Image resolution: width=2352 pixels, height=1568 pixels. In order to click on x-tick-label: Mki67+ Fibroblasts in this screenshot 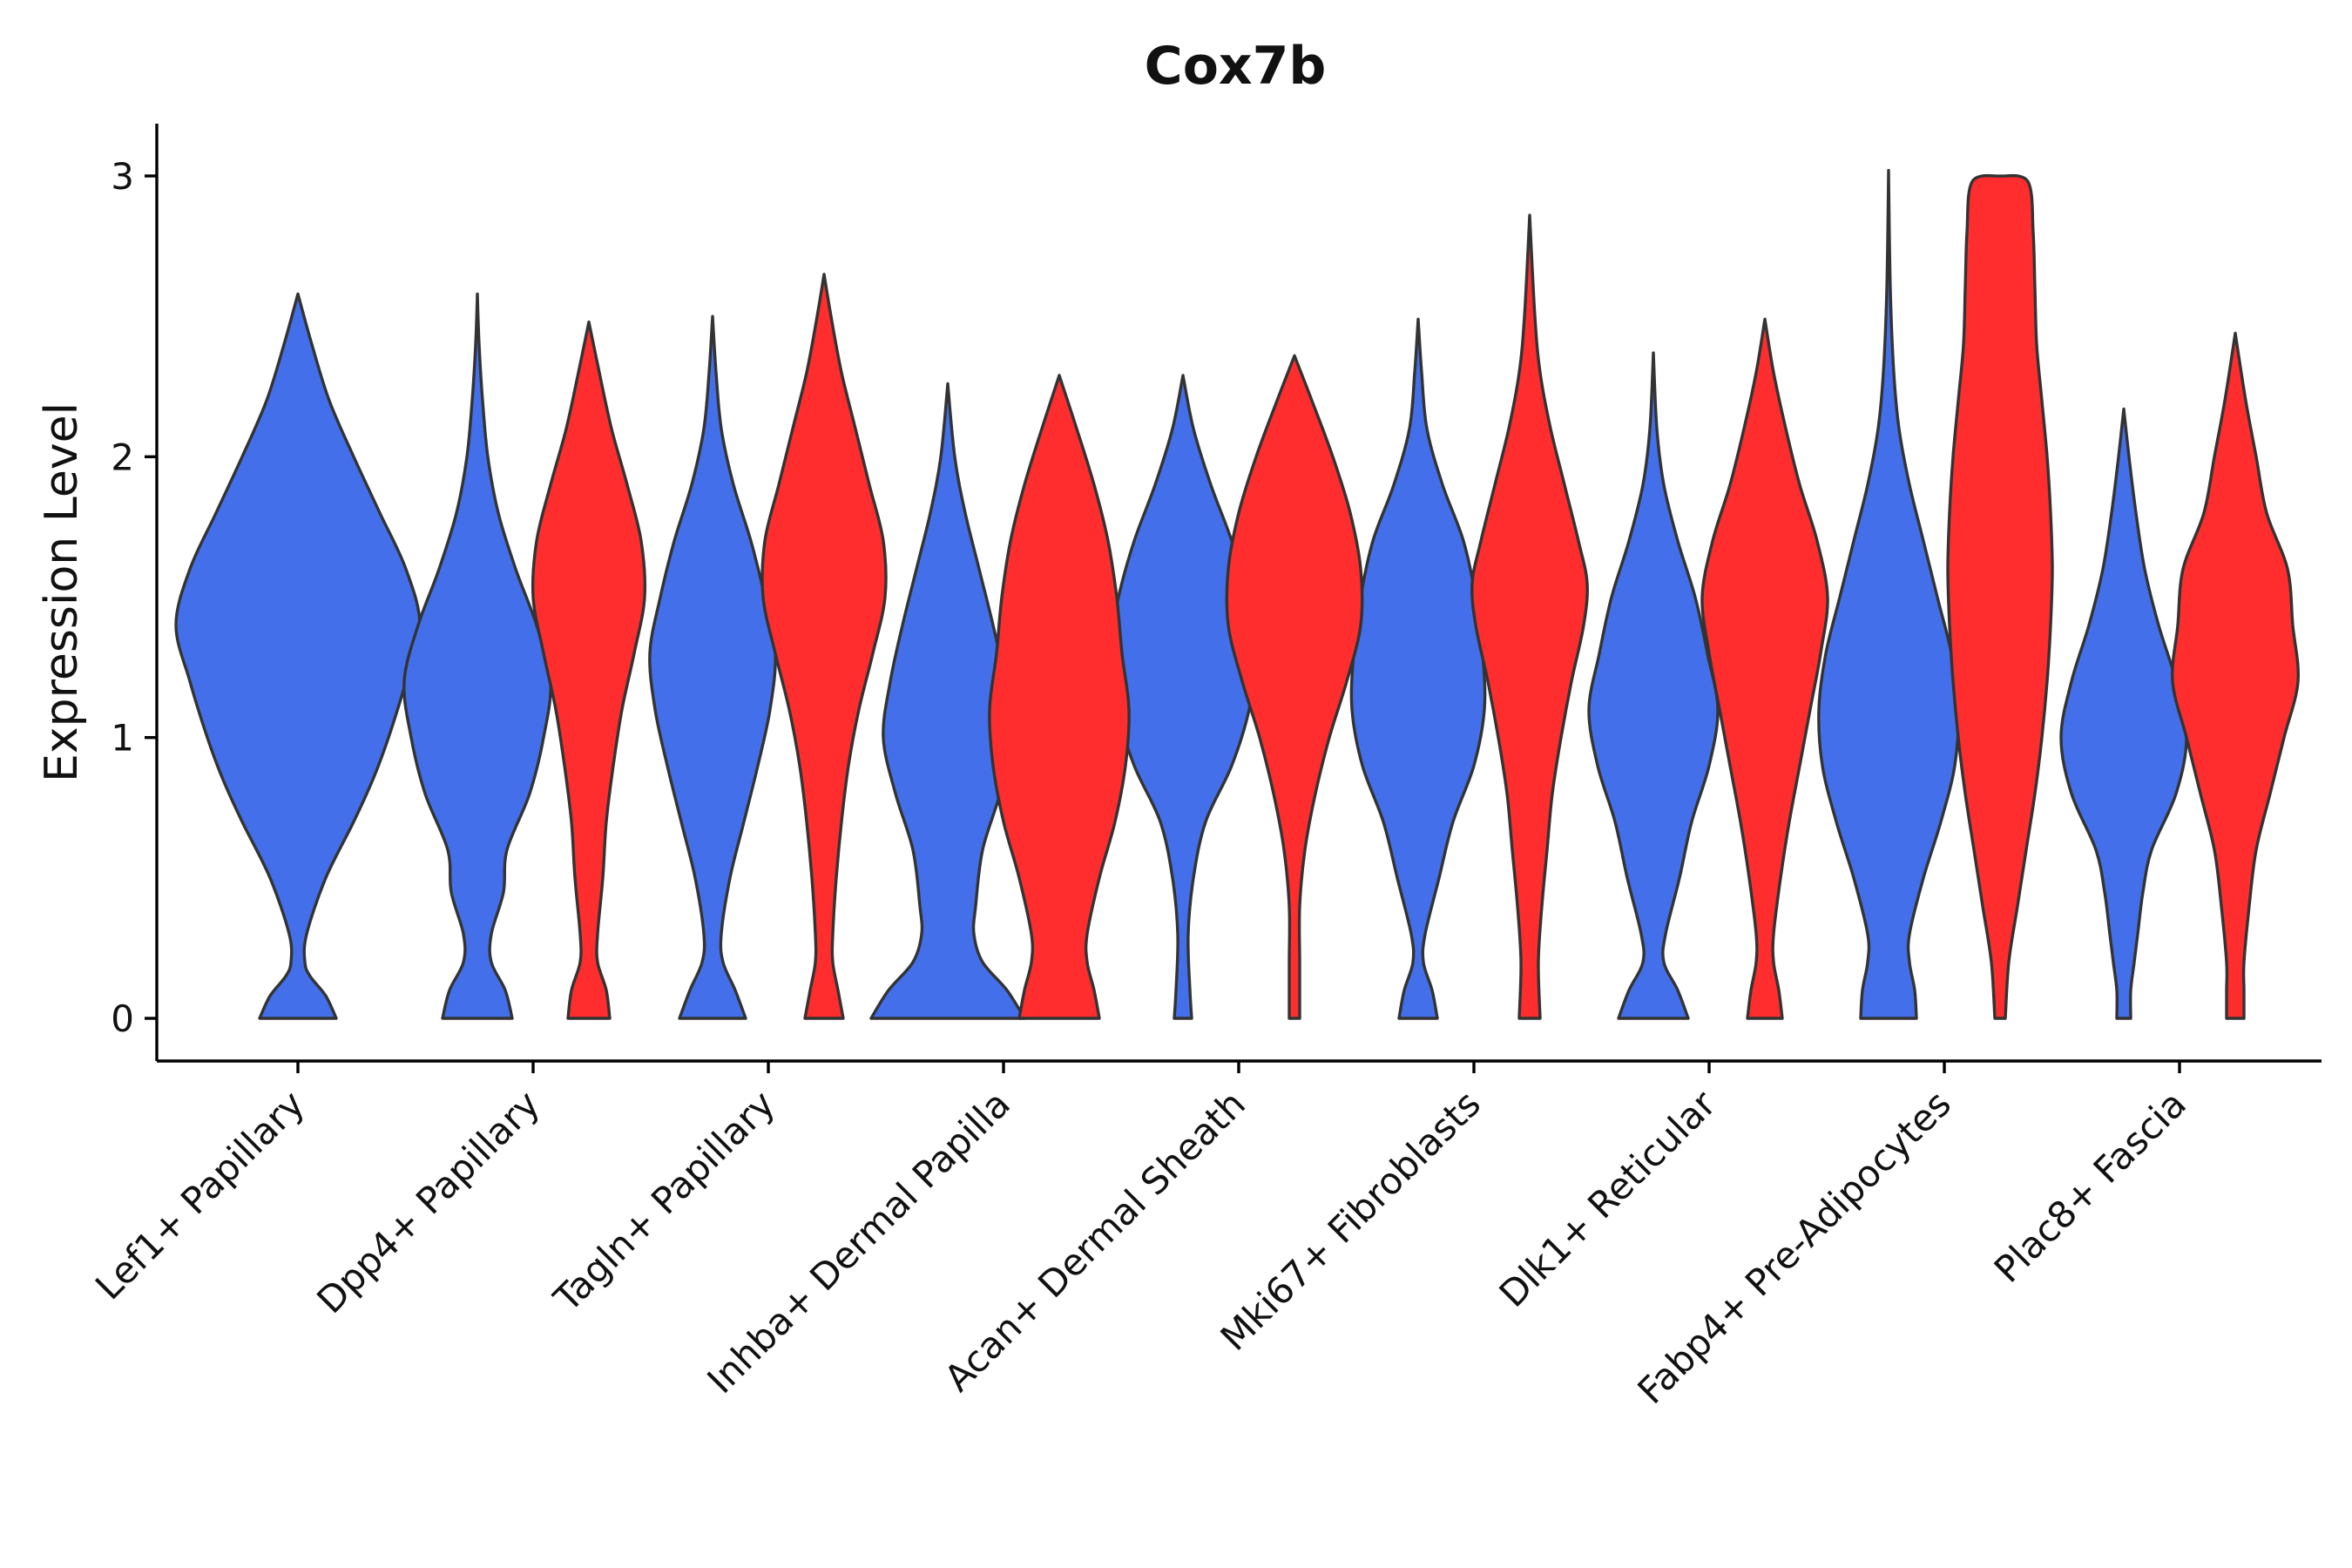, I will do `click(1351, 1220)`.